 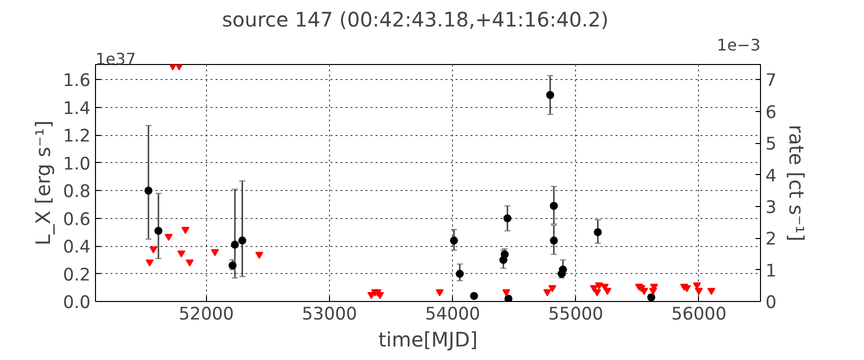 What do you see at coordinates (771, 271) in the screenshot?
I see `y2-tick-label: 1` at bounding box center [771, 271].